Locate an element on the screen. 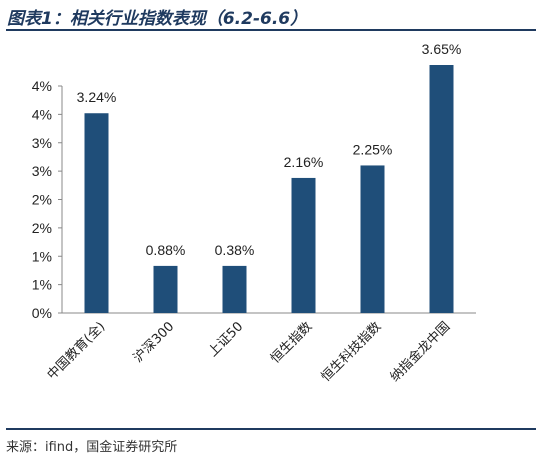 Image resolution: width=541 pixels, height=461 pixels. data-label-5: 2.25% is located at coordinates (373, 149).